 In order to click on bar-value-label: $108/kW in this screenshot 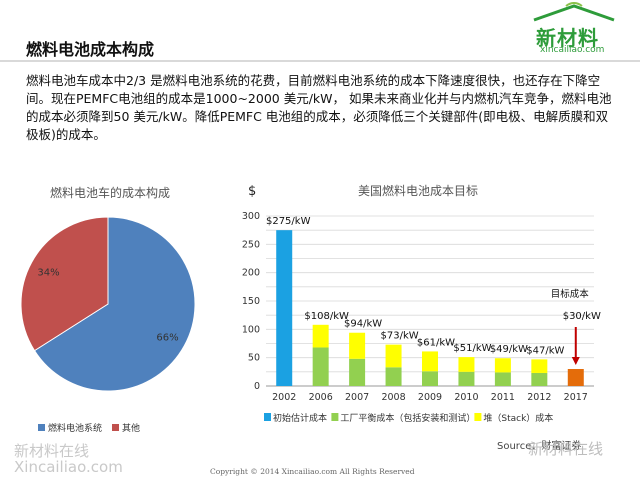, I will do `click(326, 316)`.